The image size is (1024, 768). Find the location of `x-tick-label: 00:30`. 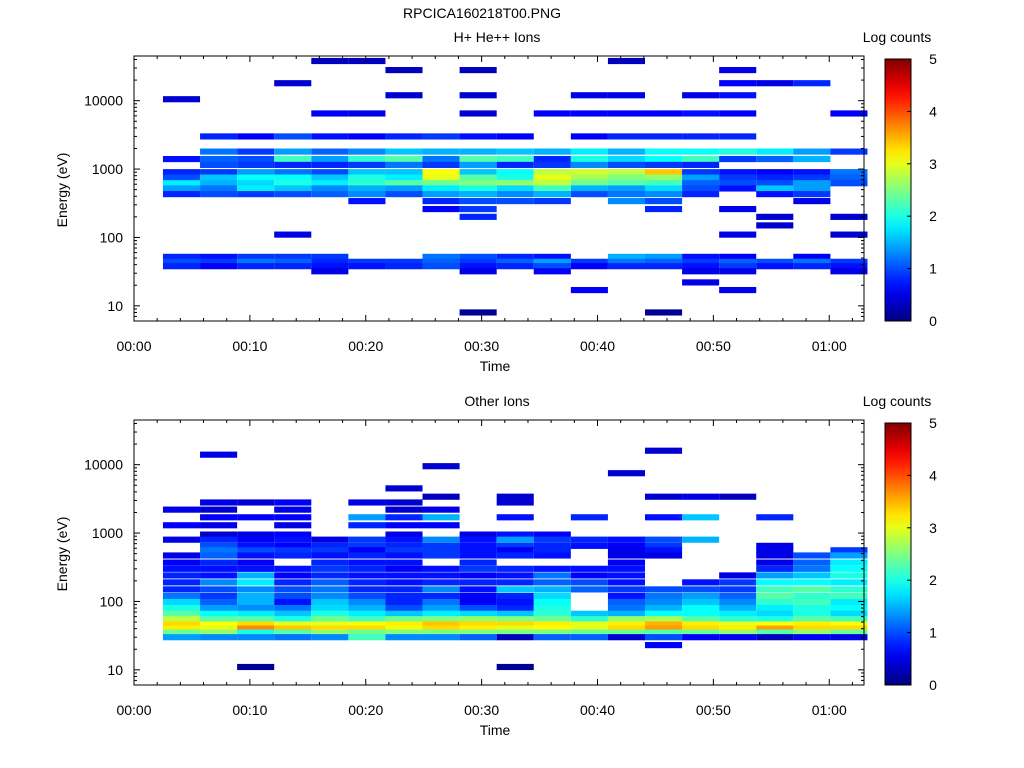

x-tick-label: 00:30 is located at coordinates (481, 346).